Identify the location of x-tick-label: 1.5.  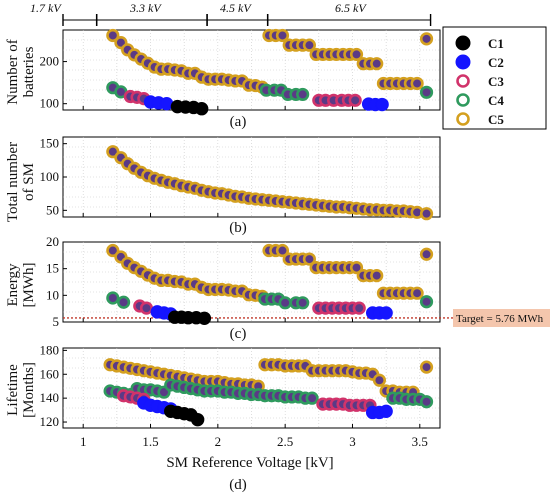
(150, 441).